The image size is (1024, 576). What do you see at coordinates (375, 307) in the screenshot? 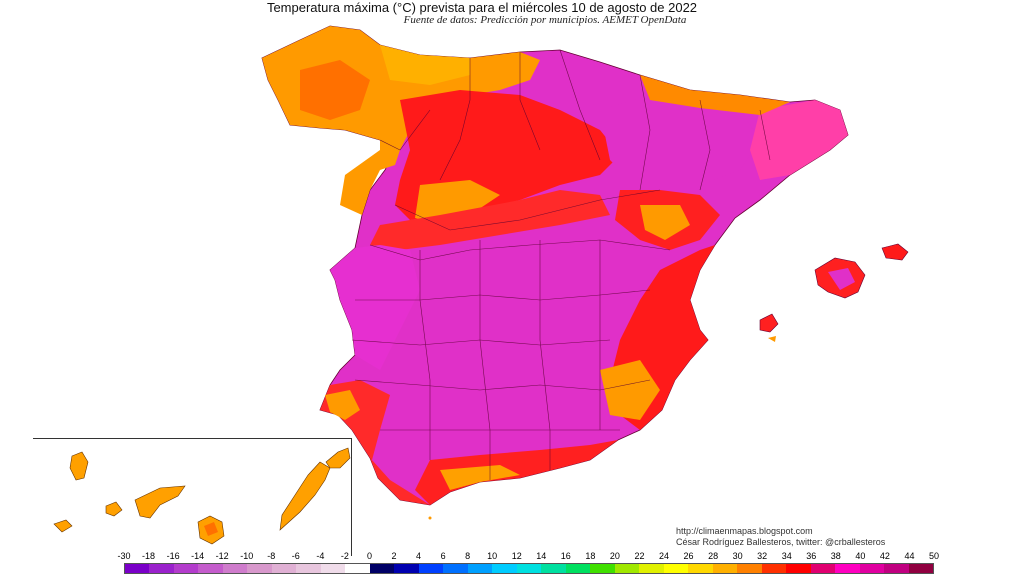
I see `extremadura-magenta` at bounding box center [375, 307].